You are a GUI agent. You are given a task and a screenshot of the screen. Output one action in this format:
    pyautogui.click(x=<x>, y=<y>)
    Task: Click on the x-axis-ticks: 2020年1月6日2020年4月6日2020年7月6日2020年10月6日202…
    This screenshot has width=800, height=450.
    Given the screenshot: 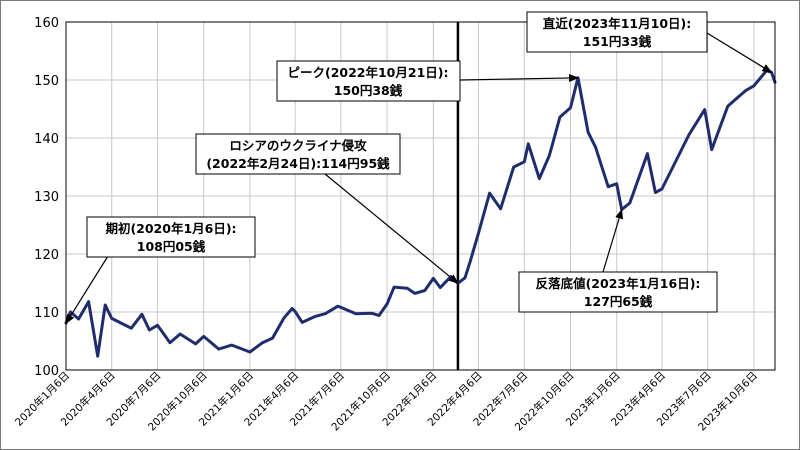 What is the action you would take?
    pyautogui.click(x=386, y=401)
    